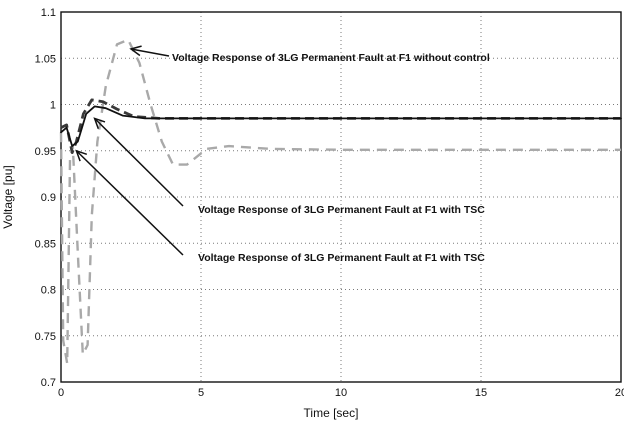 This screenshot has width=624, height=433. Describe the element at coordinates (45, 244) in the screenshot. I see `y-tick-label: 0.85` at that location.